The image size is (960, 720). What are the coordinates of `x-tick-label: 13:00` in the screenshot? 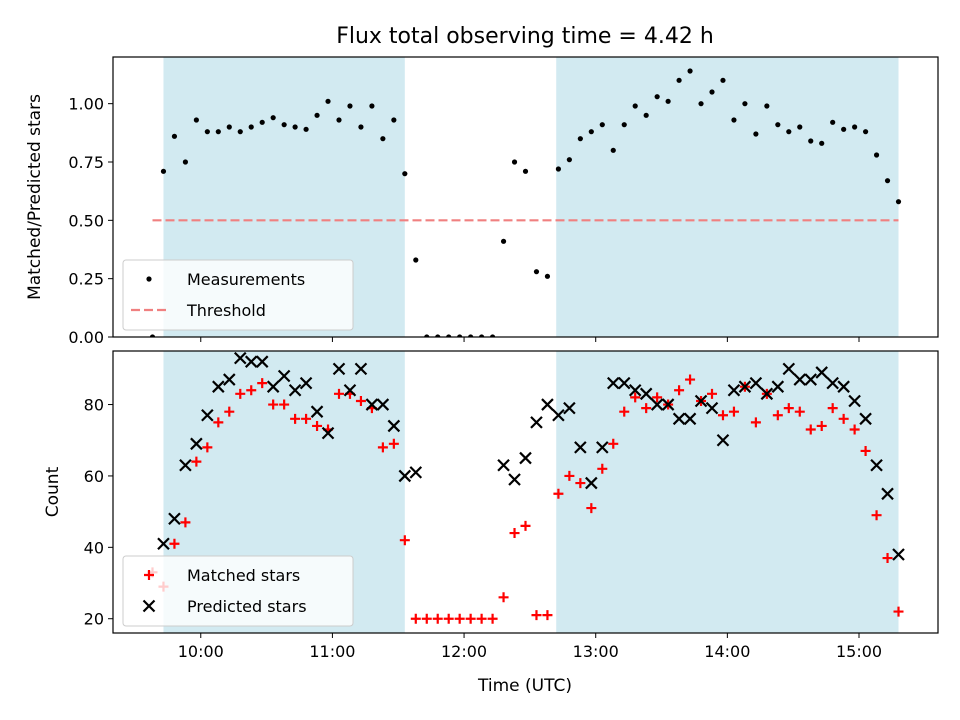 It's located at (596, 651).